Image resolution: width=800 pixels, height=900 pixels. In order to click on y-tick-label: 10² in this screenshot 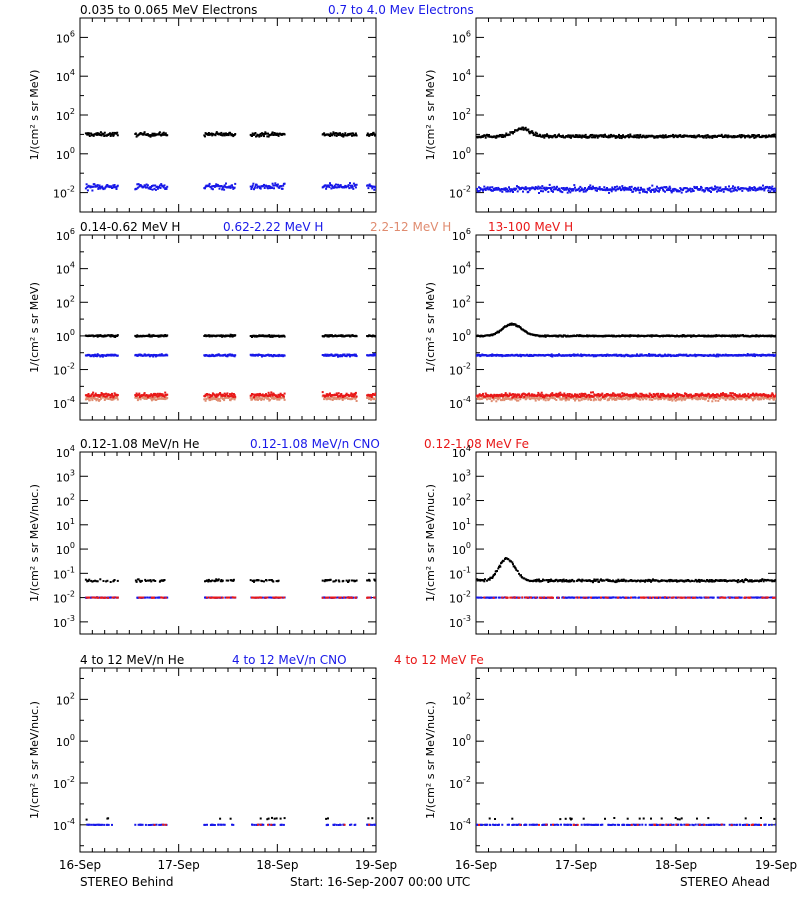, I will do `click(461, 302)`.